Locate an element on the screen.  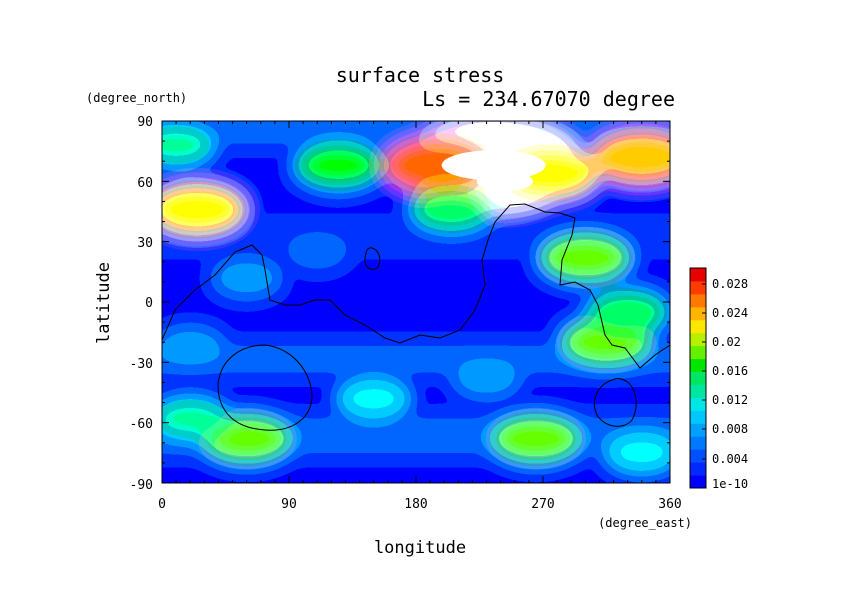
region-contour-southeast is located at coordinates (615, 402).